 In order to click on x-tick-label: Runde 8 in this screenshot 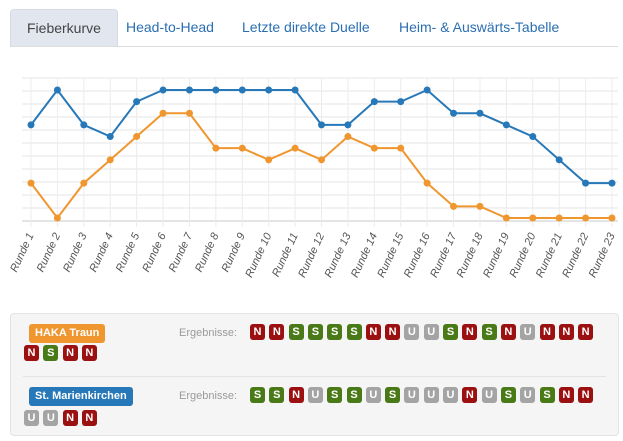, I will do `click(207, 252)`.